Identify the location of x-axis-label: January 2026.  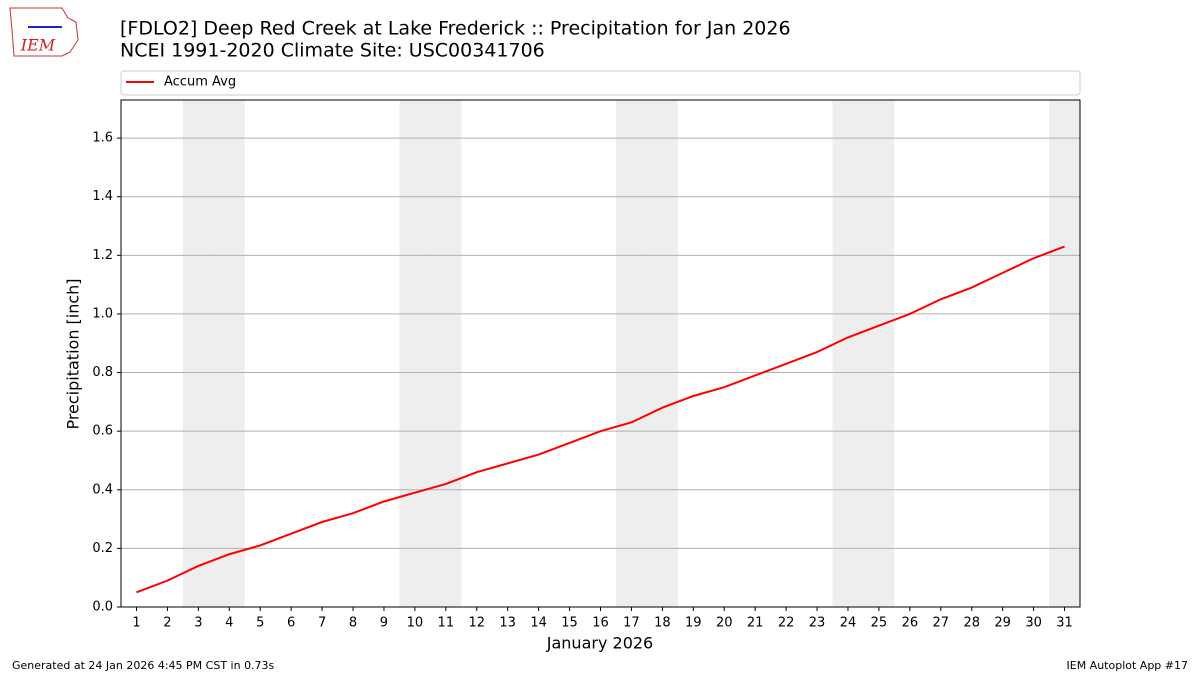
(599, 643).